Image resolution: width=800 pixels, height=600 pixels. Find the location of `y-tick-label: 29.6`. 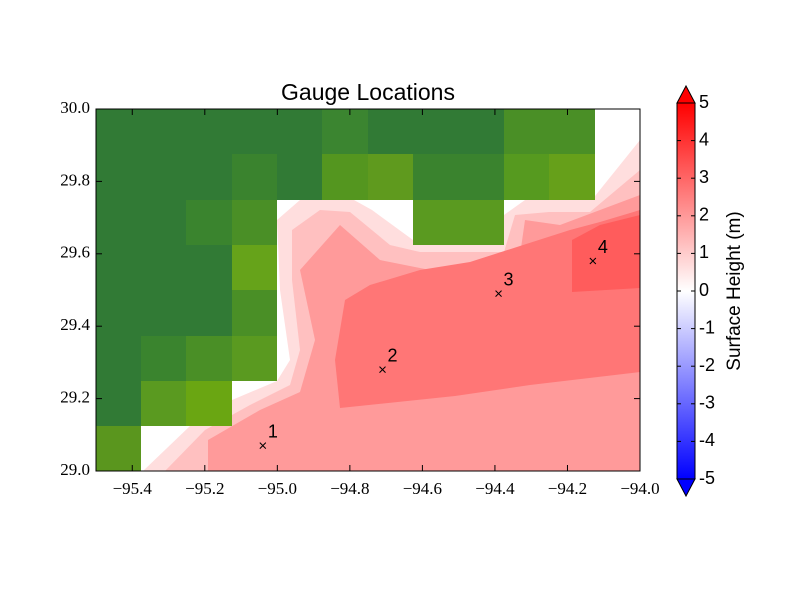

y-tick-label: 29.6 is located at coordinates (75, 252).